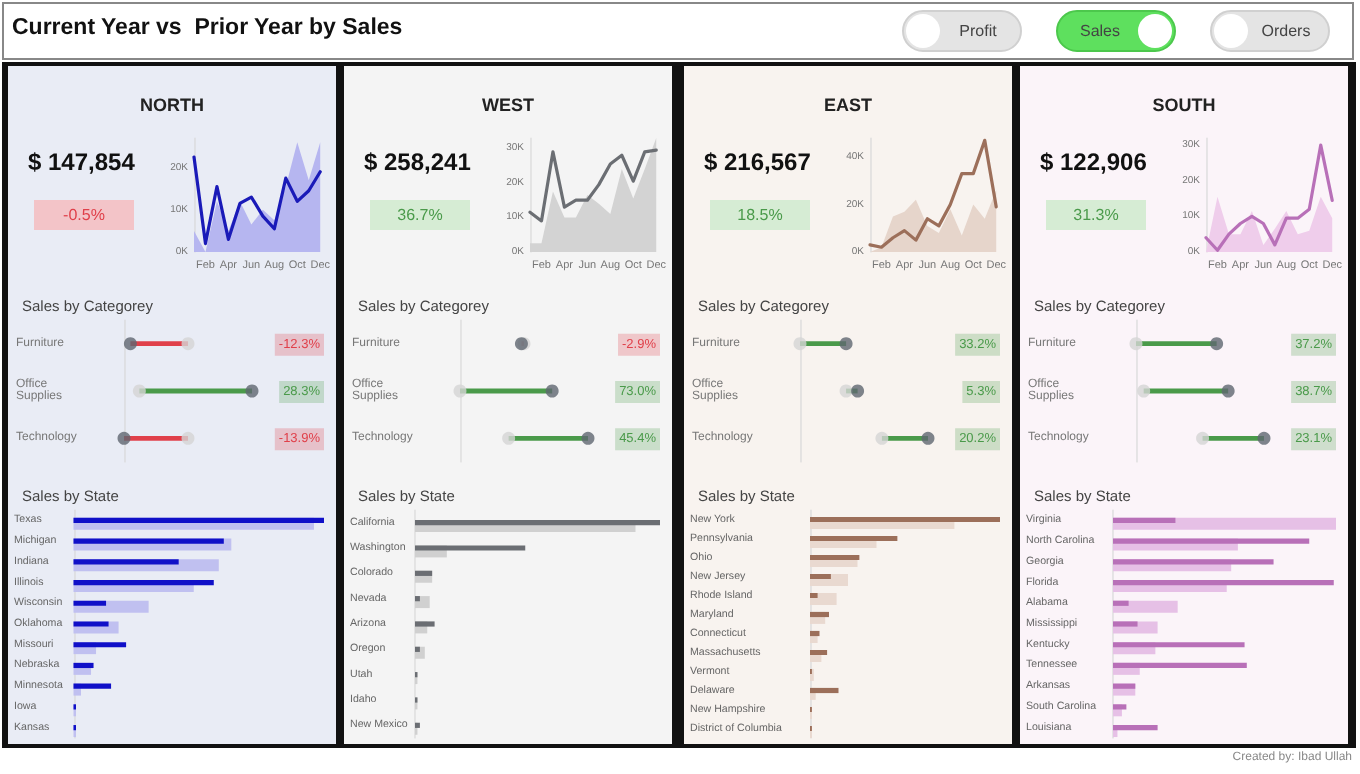 This screenshot has height=774, width=1360. What do you see at coordinates (418, 162) in the screenshot?
I see `text: $ 258,241` at bounding box center [418, 162].